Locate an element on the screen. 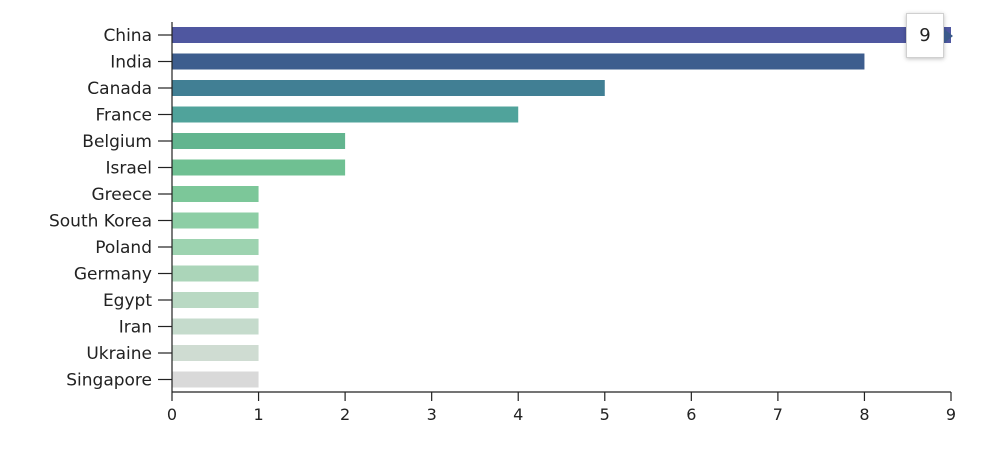 Image resolution: width=1000 pixels, height=449 pixels. bar-singapore is located at coordinates (215, 379).